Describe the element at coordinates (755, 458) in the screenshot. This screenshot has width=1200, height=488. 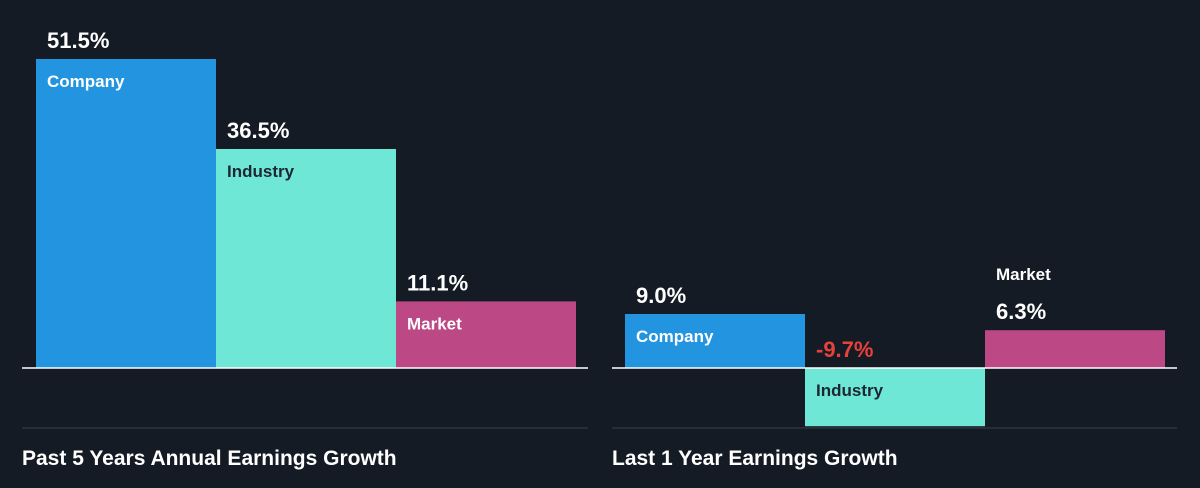
I see `panel-2-title: Last 1 Year Earnings Growth` at that location.